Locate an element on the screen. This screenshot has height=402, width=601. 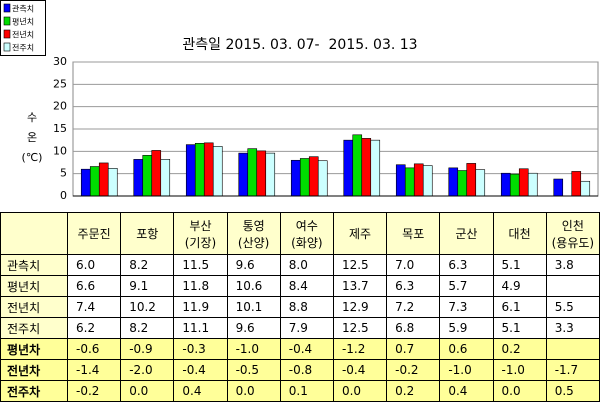
table-cell: 목포 is located at coordinates (413, 233).